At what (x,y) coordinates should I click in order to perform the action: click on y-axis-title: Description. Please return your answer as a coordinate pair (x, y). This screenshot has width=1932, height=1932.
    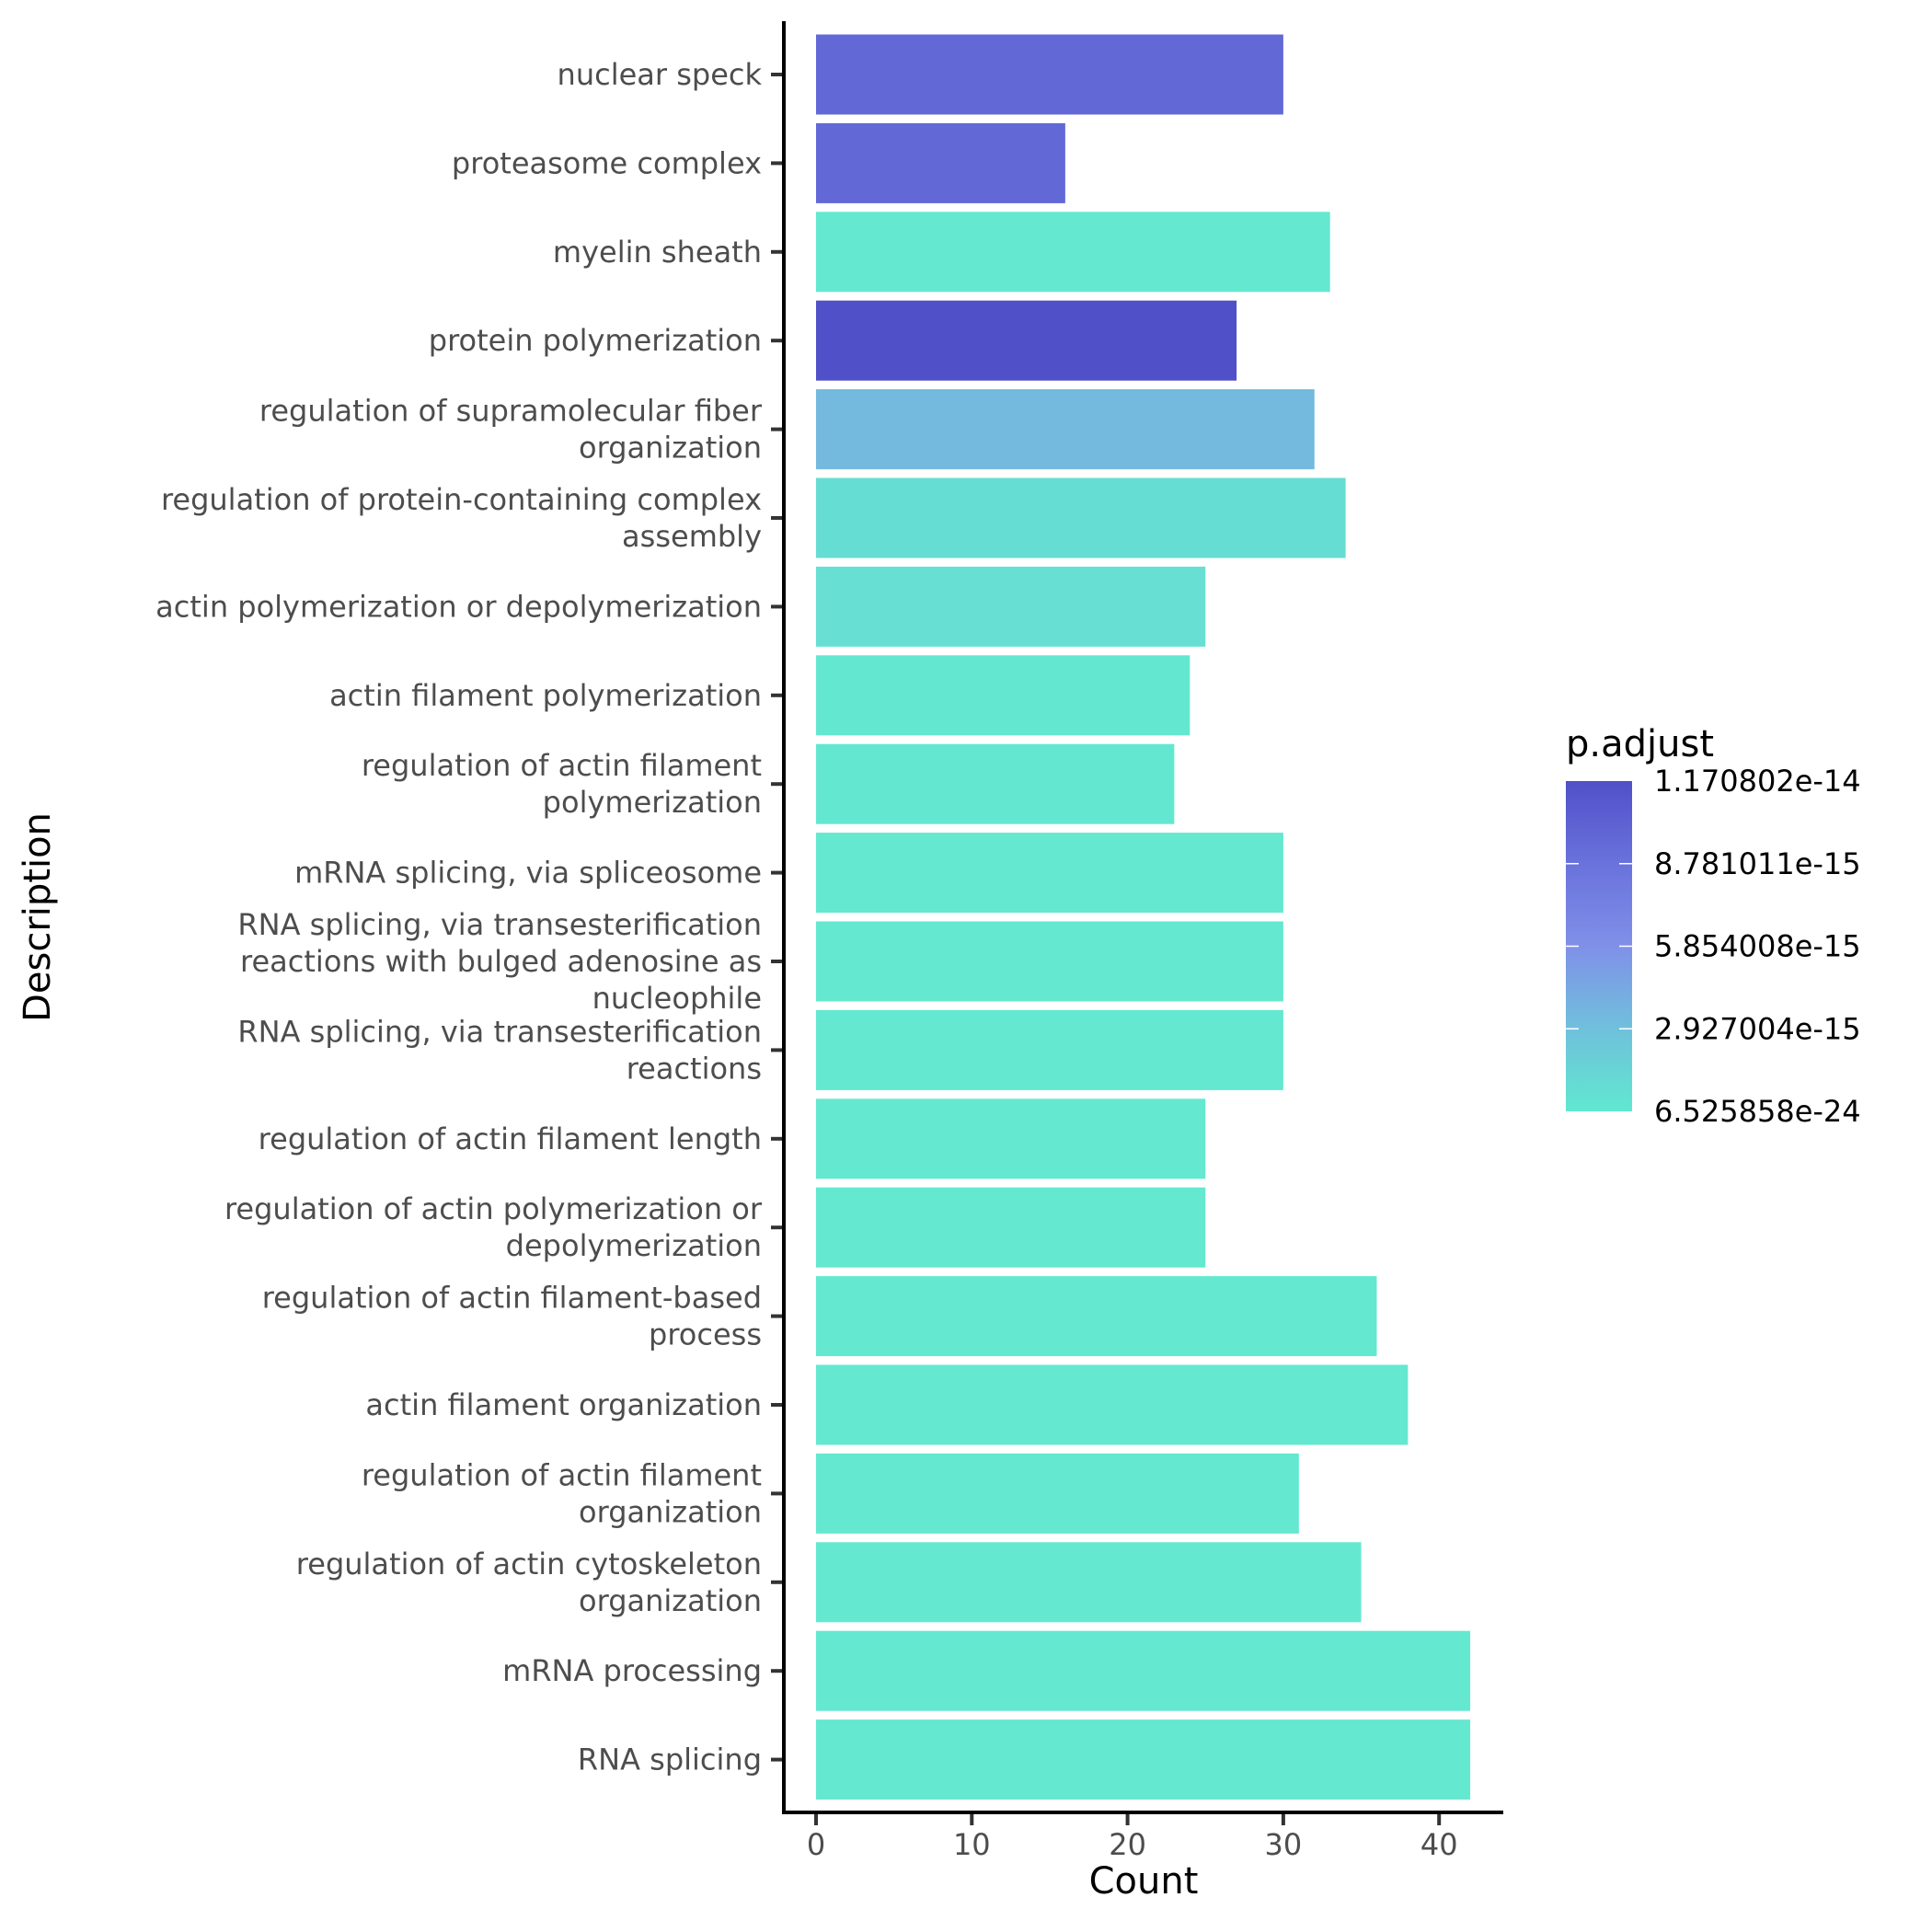
    Looking at the image, I should click on (38, 917).